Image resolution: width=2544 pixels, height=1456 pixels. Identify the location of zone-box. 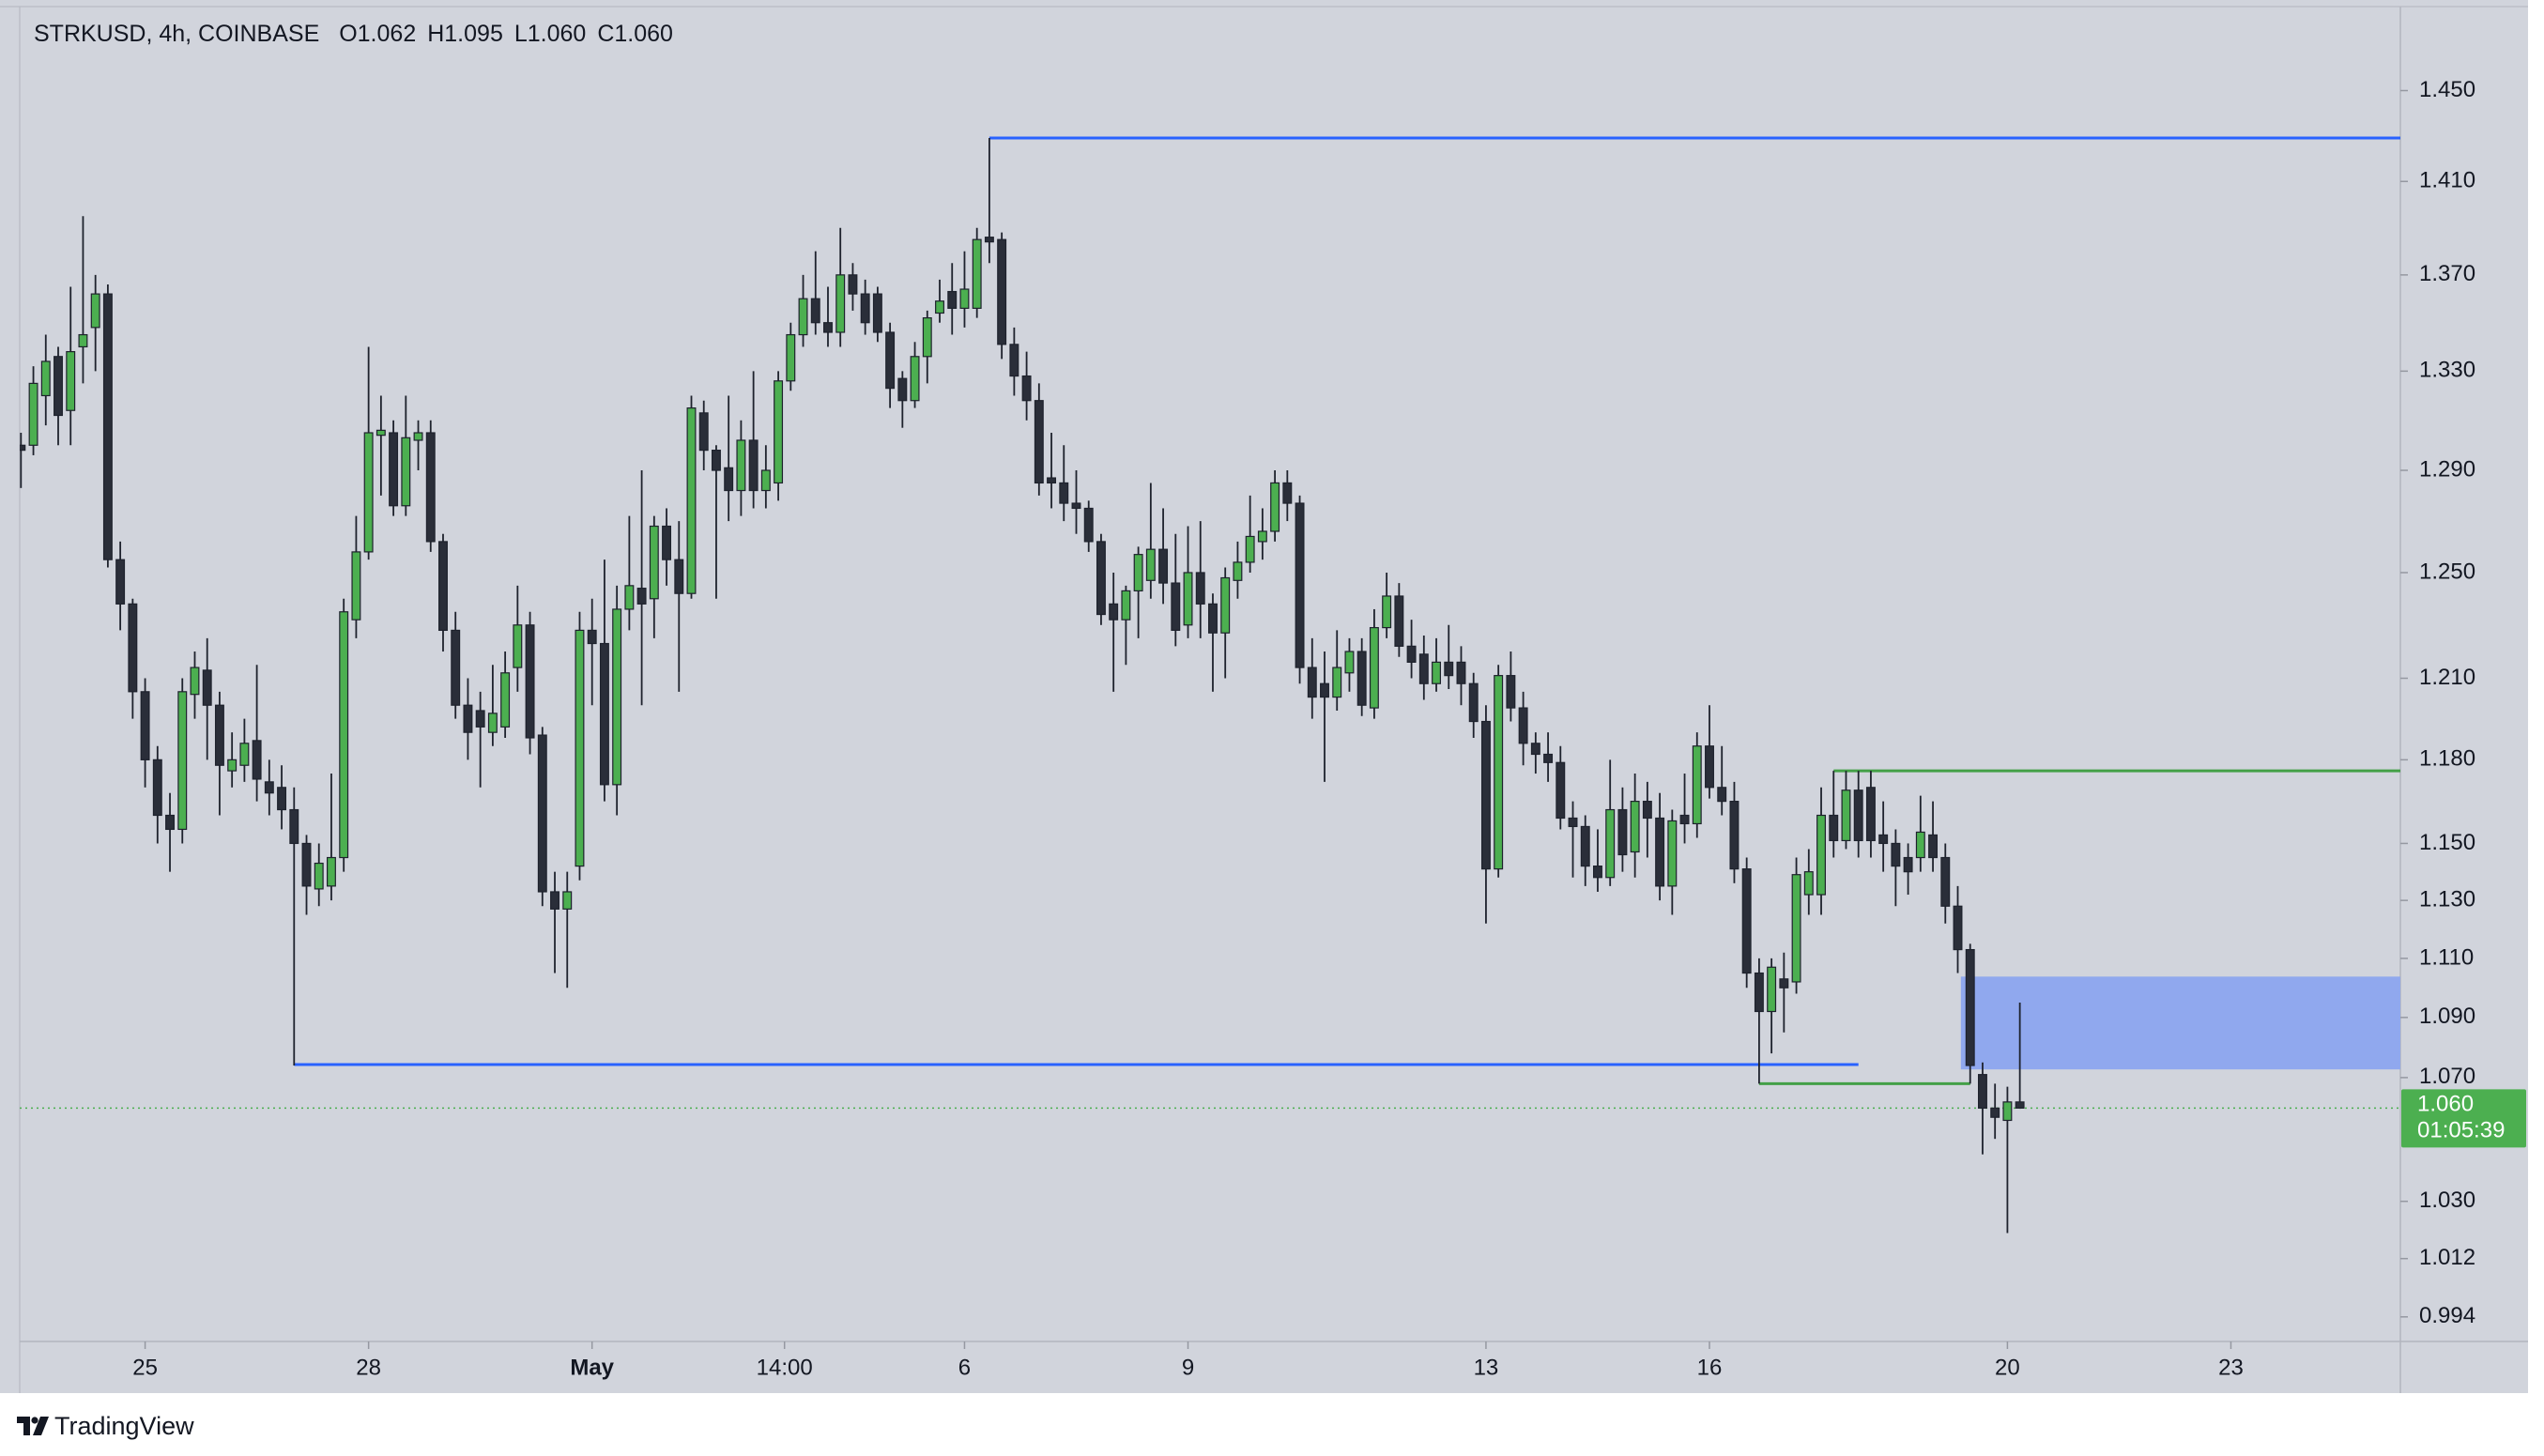
(2180, 1023).